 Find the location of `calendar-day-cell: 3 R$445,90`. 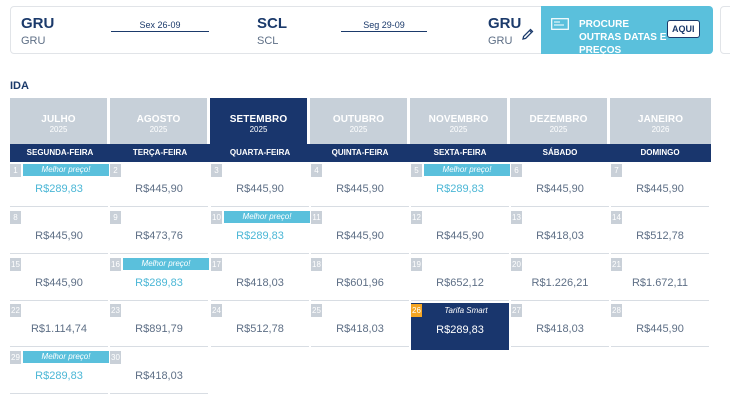

calendar-day-cell: 3 R$445,90 is located at coordinates (260, 185).